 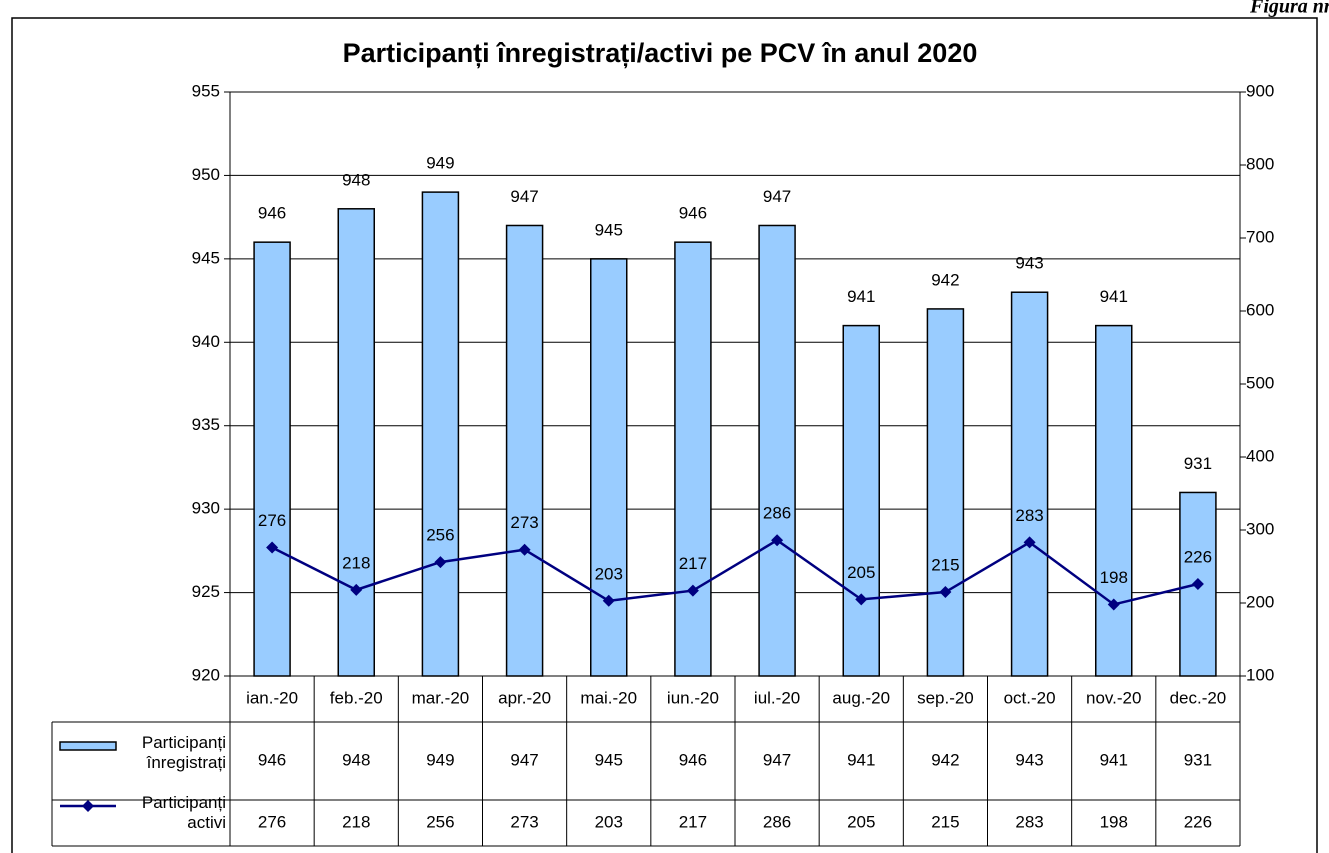 I want to click on table-value: 198, so click(x=1114, y=821).